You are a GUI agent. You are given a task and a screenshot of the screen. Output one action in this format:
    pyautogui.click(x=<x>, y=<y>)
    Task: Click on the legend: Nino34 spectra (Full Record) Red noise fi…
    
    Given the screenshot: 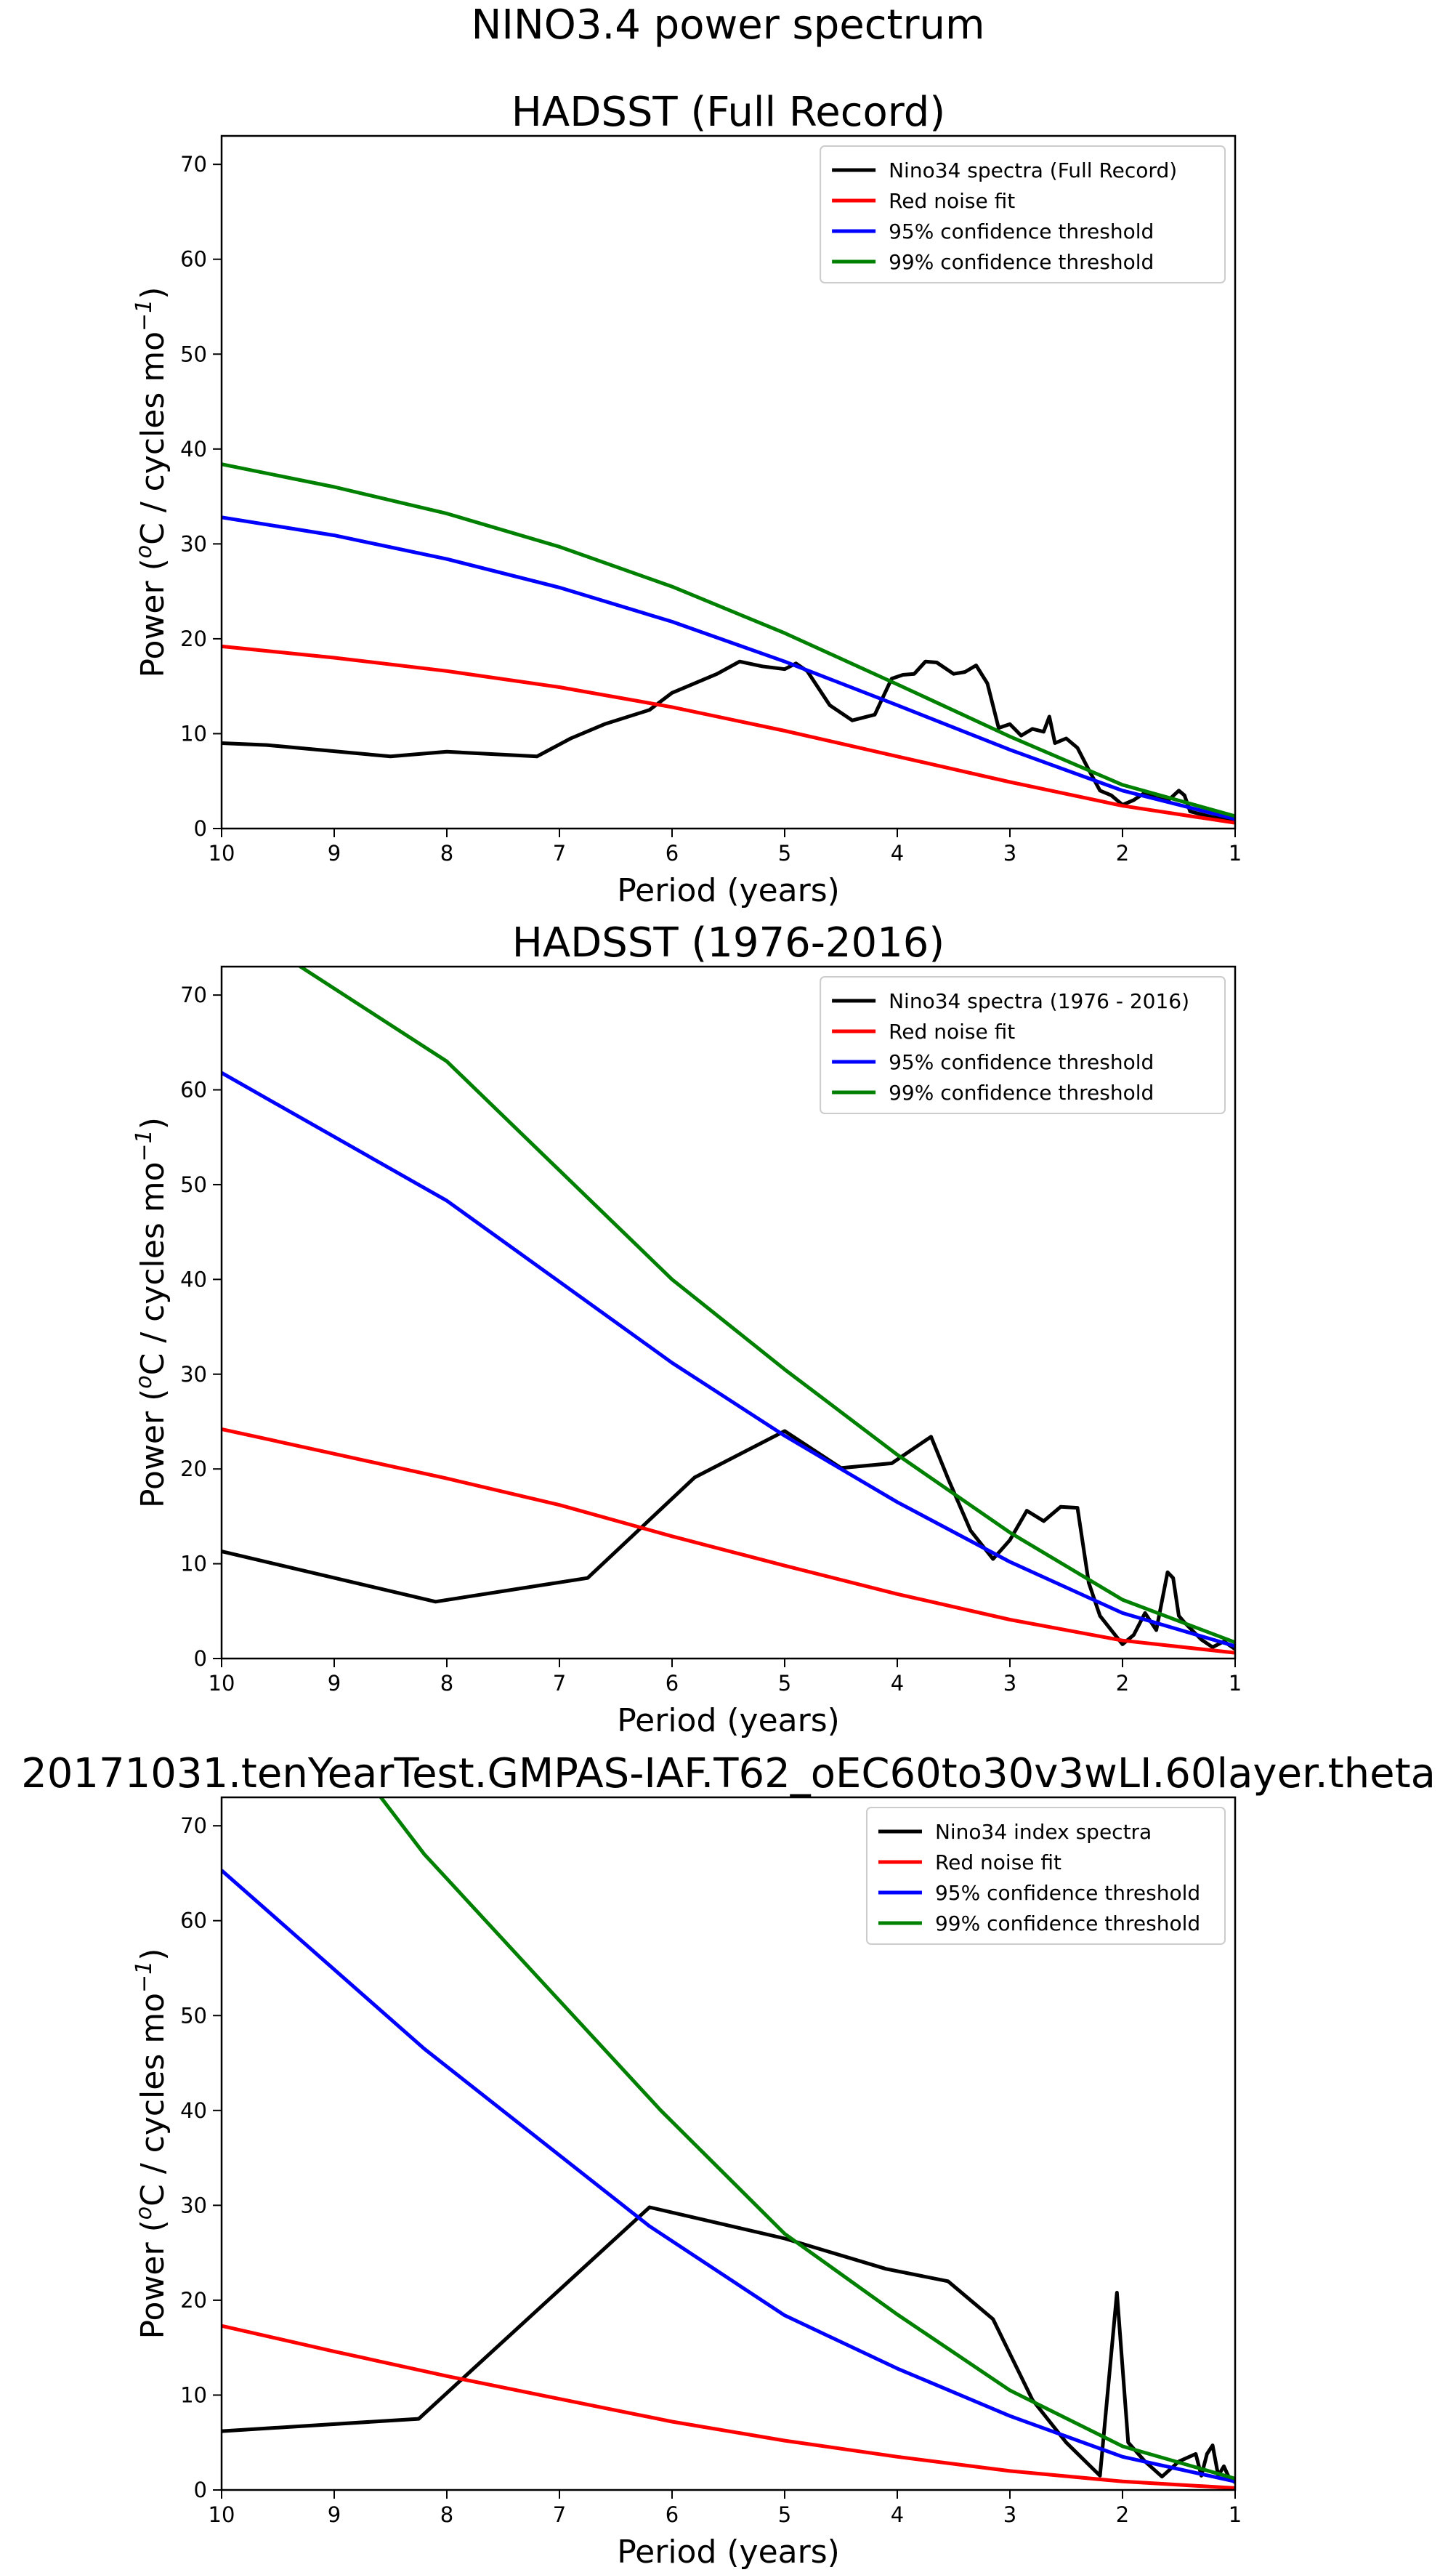 What is the action you would take?
    pyautogui.click(x=1023, y=214)
    